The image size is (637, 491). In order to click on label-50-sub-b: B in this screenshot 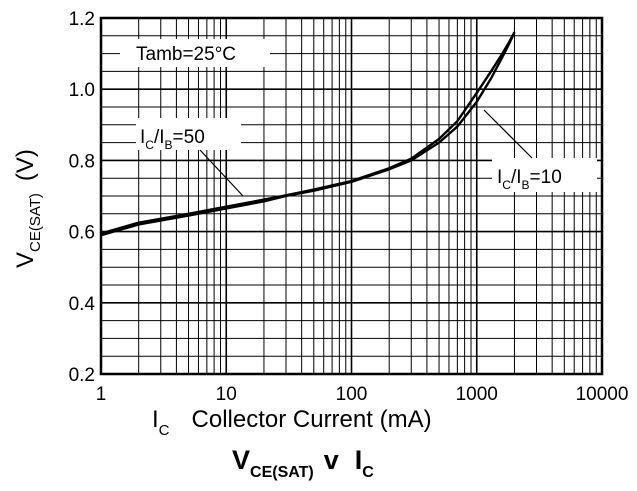, I will do `click(169, 145)`.